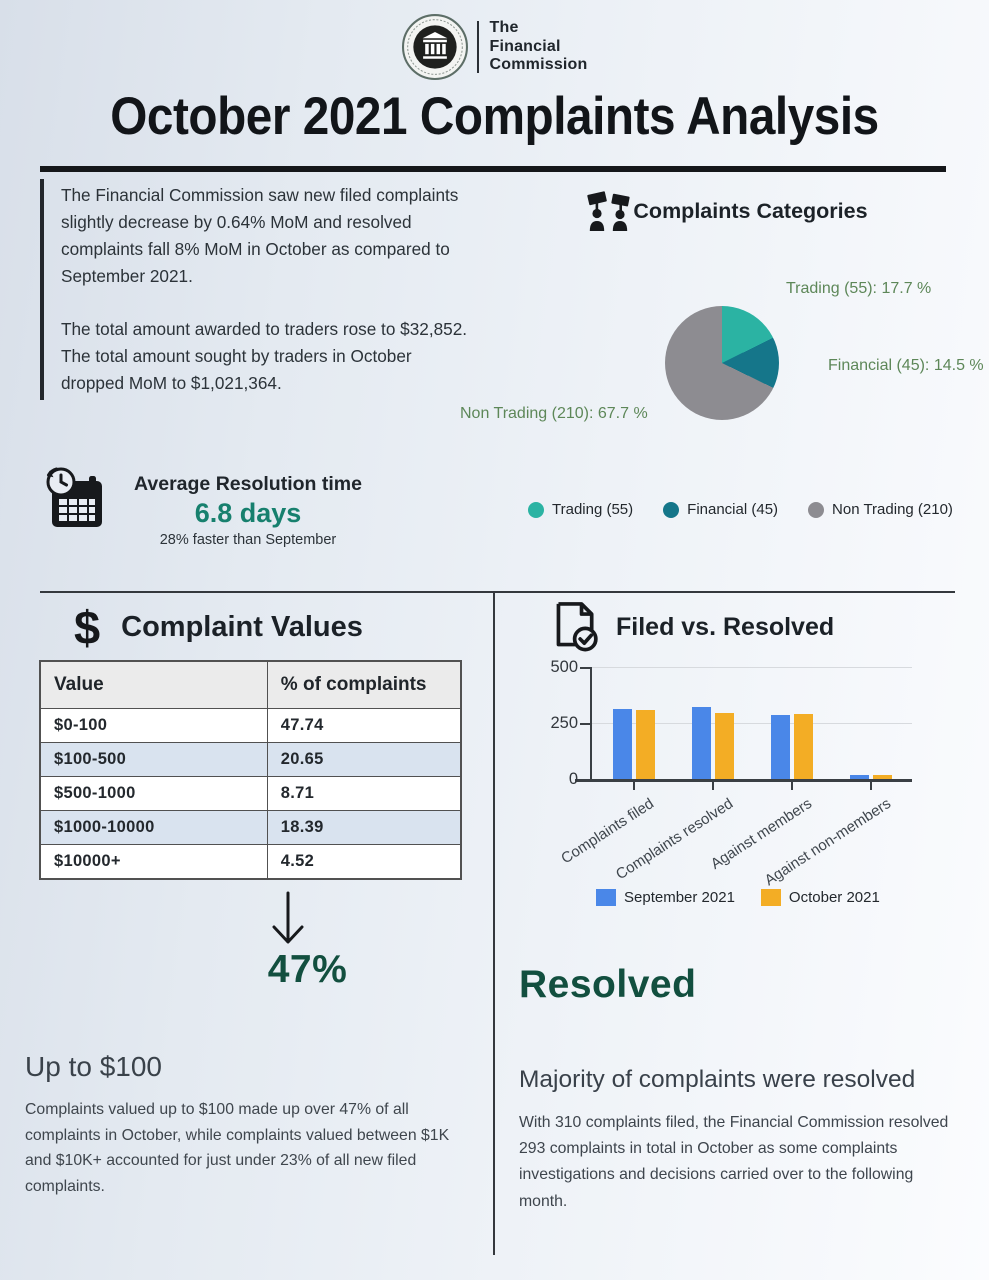  I want to click on legend-label: Non Trading (210), so click(892, 509).